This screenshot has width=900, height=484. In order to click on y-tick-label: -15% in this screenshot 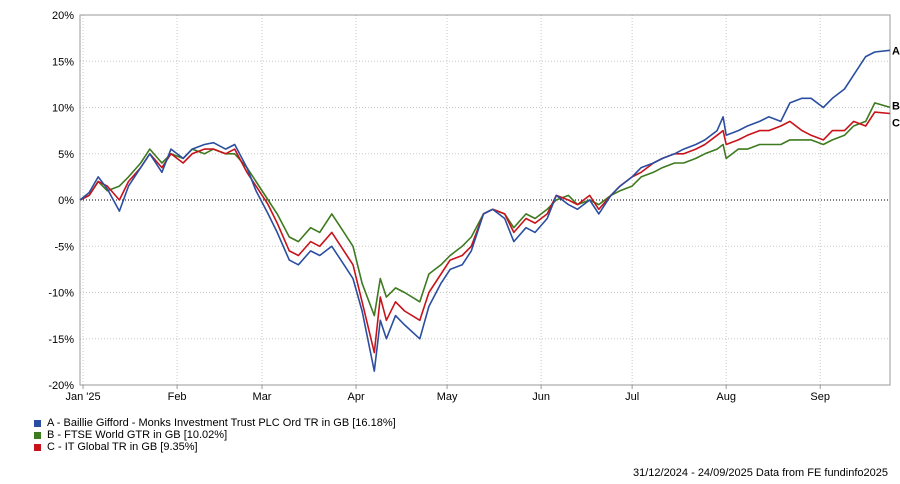, I will do `click(61, 340)`.